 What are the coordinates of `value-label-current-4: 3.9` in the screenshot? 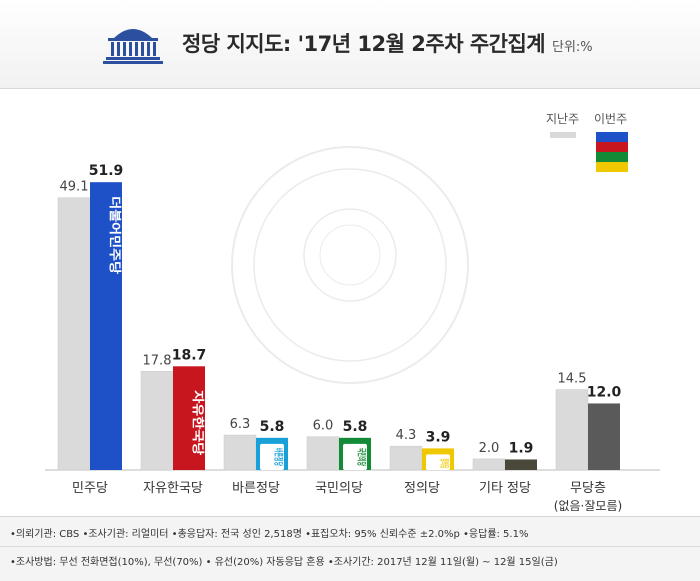 It's located at (438, 437).